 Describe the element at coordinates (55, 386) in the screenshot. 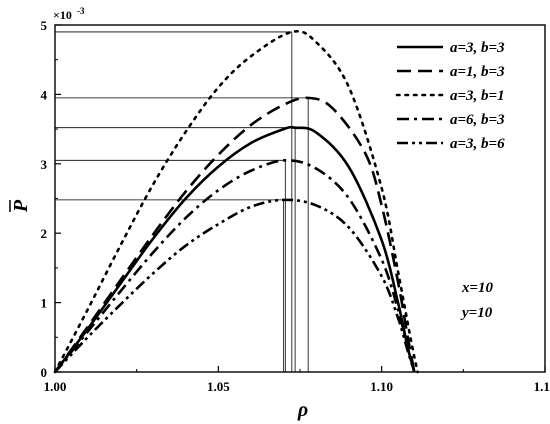

I see `x-tick-label: 1.00` at that location.